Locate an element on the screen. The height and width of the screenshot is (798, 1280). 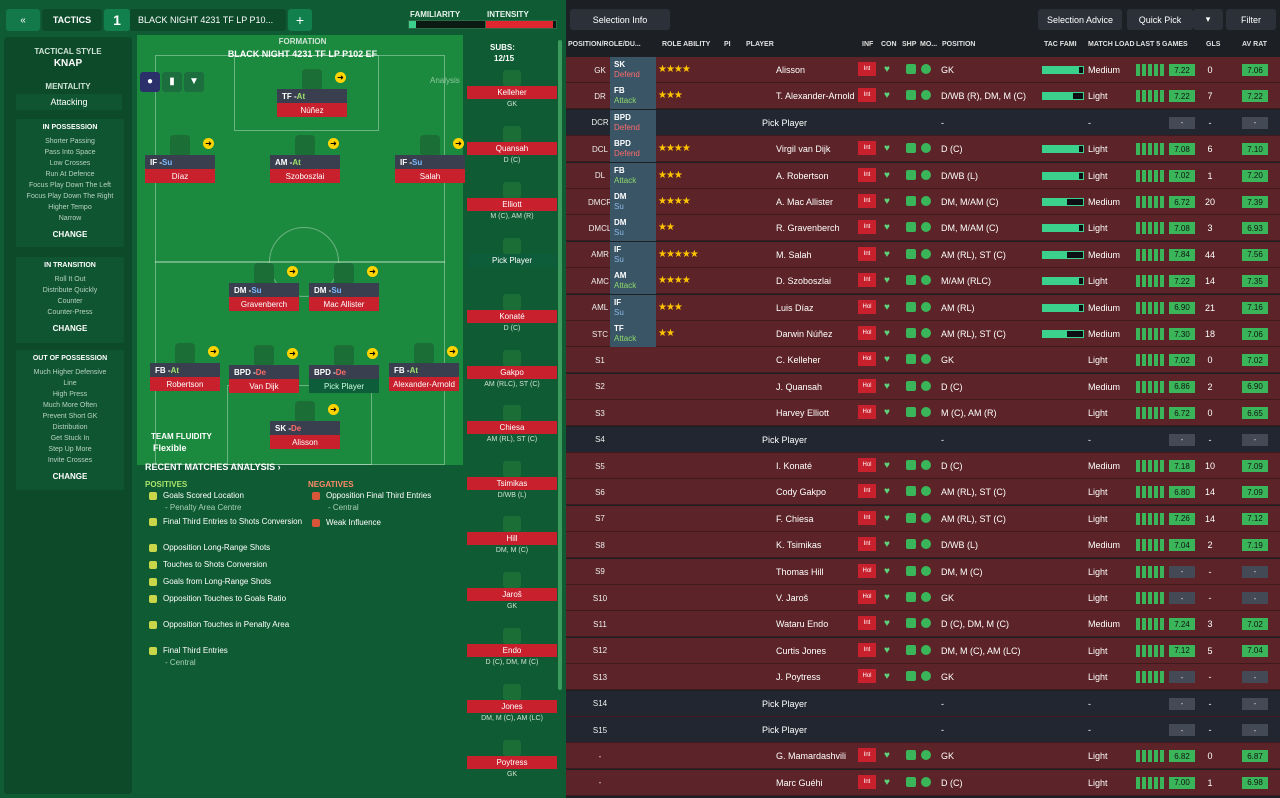
analysis-toggle: Analysis is located at coordinates (445, 80).